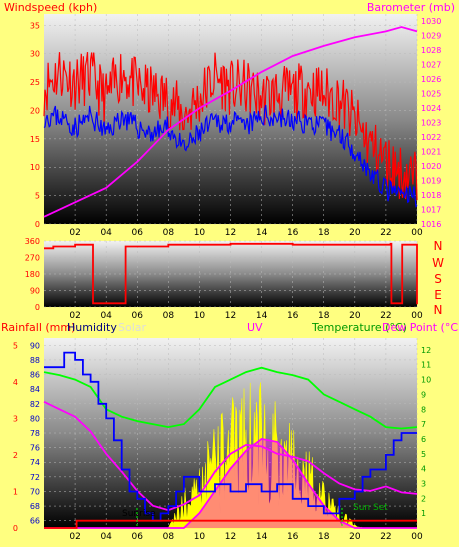 This screenshot has height=547, width=459. Describe the element at coordinates (431, 152) in the screenshot. I see `y-tick-label: 1021` at that location.